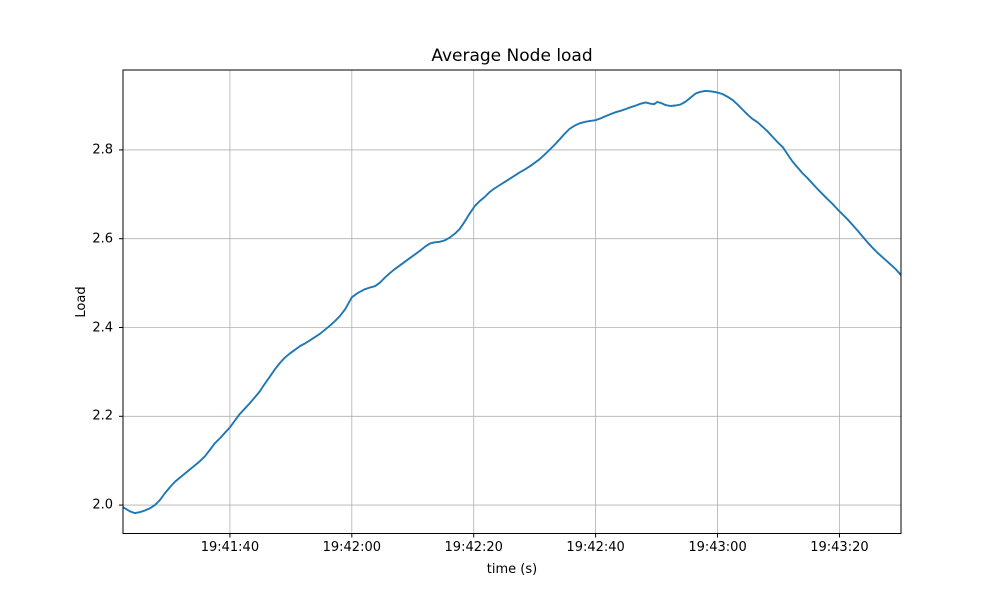 The image size is (1000, 600). I want to click on x-axis-label: time (s), so click(512, 569).